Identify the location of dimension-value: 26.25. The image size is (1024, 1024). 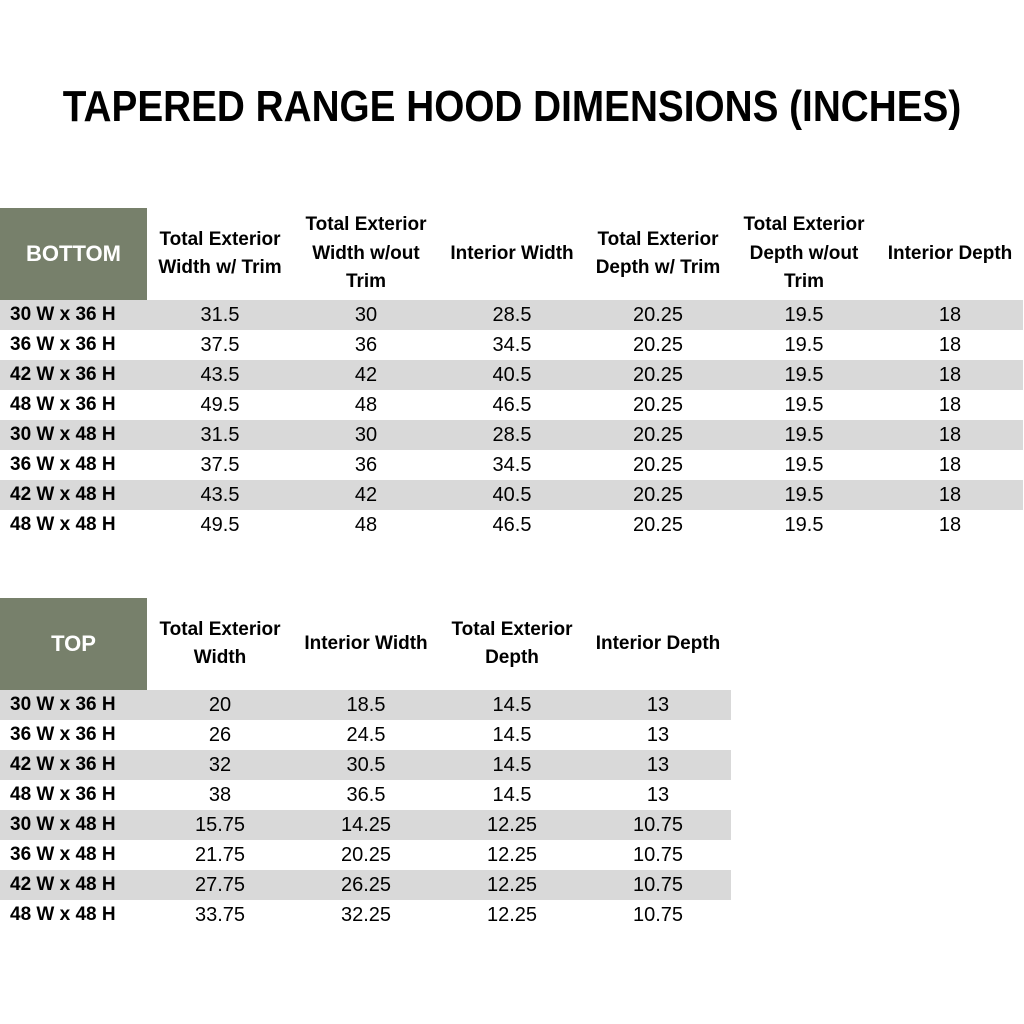
(366, 884).